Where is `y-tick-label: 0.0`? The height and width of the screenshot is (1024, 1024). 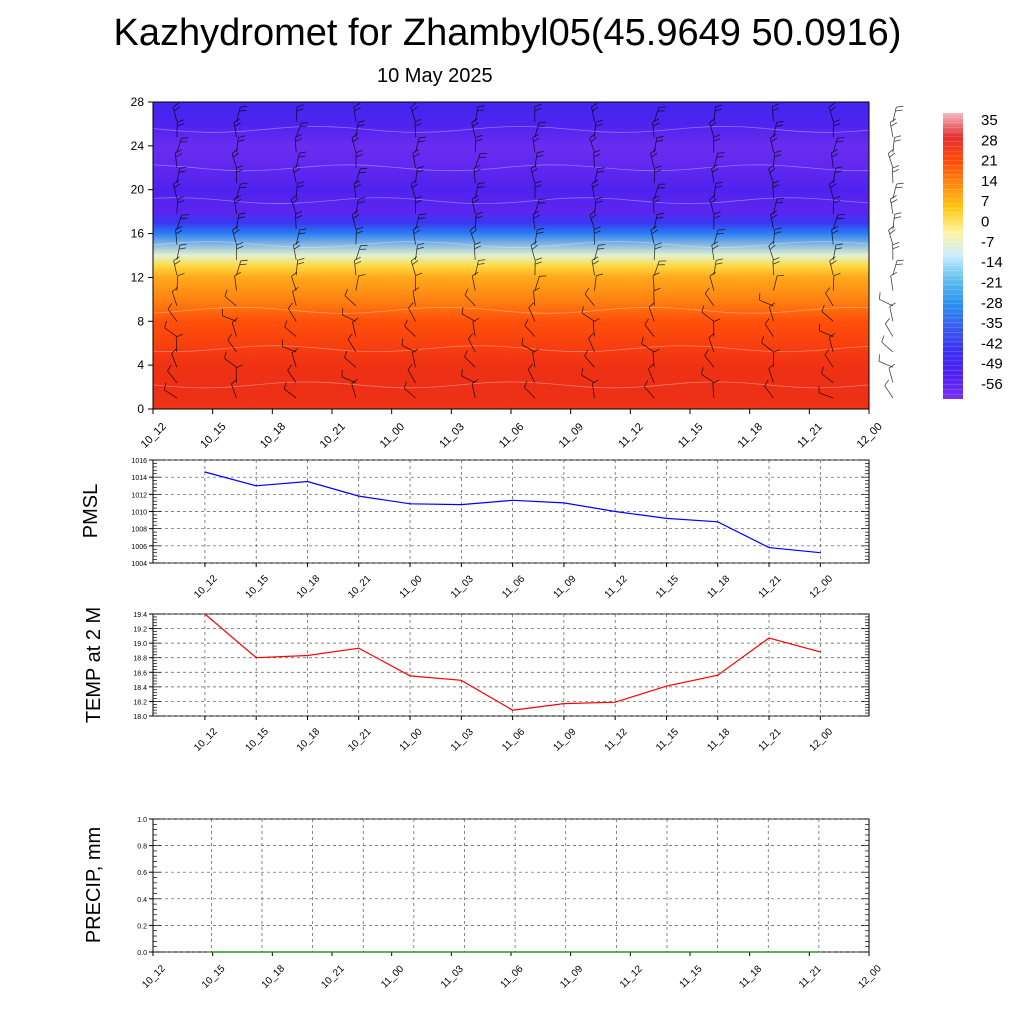
y-tick-label: 0.0 is located at coordinates (142, 953).